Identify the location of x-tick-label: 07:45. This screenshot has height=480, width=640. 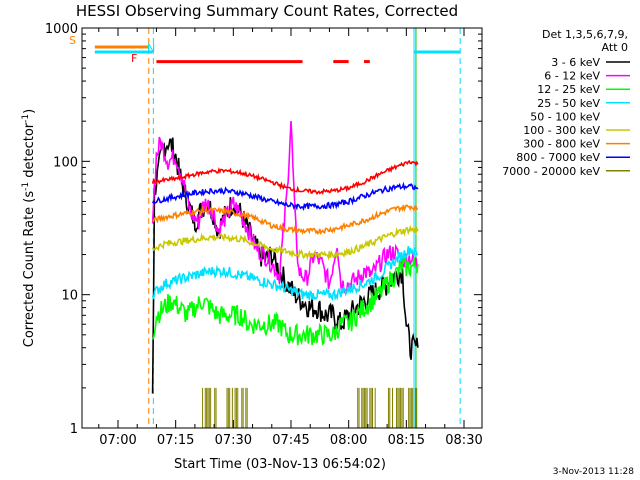
(290, 440).